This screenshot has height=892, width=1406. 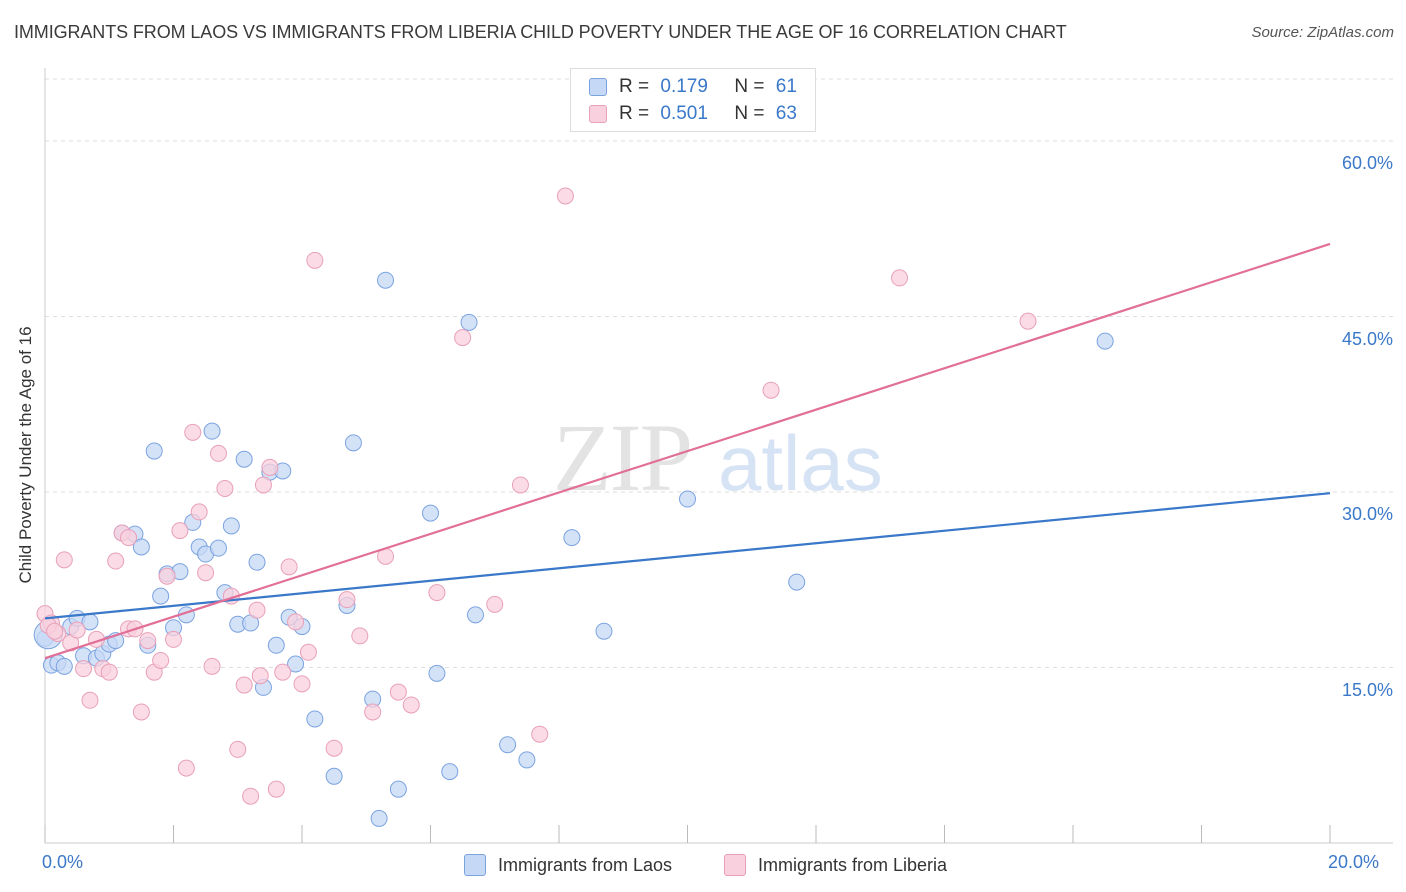 I want to click on series-legend-laos: Immigrants from Laos, so click(x=568, y=865).